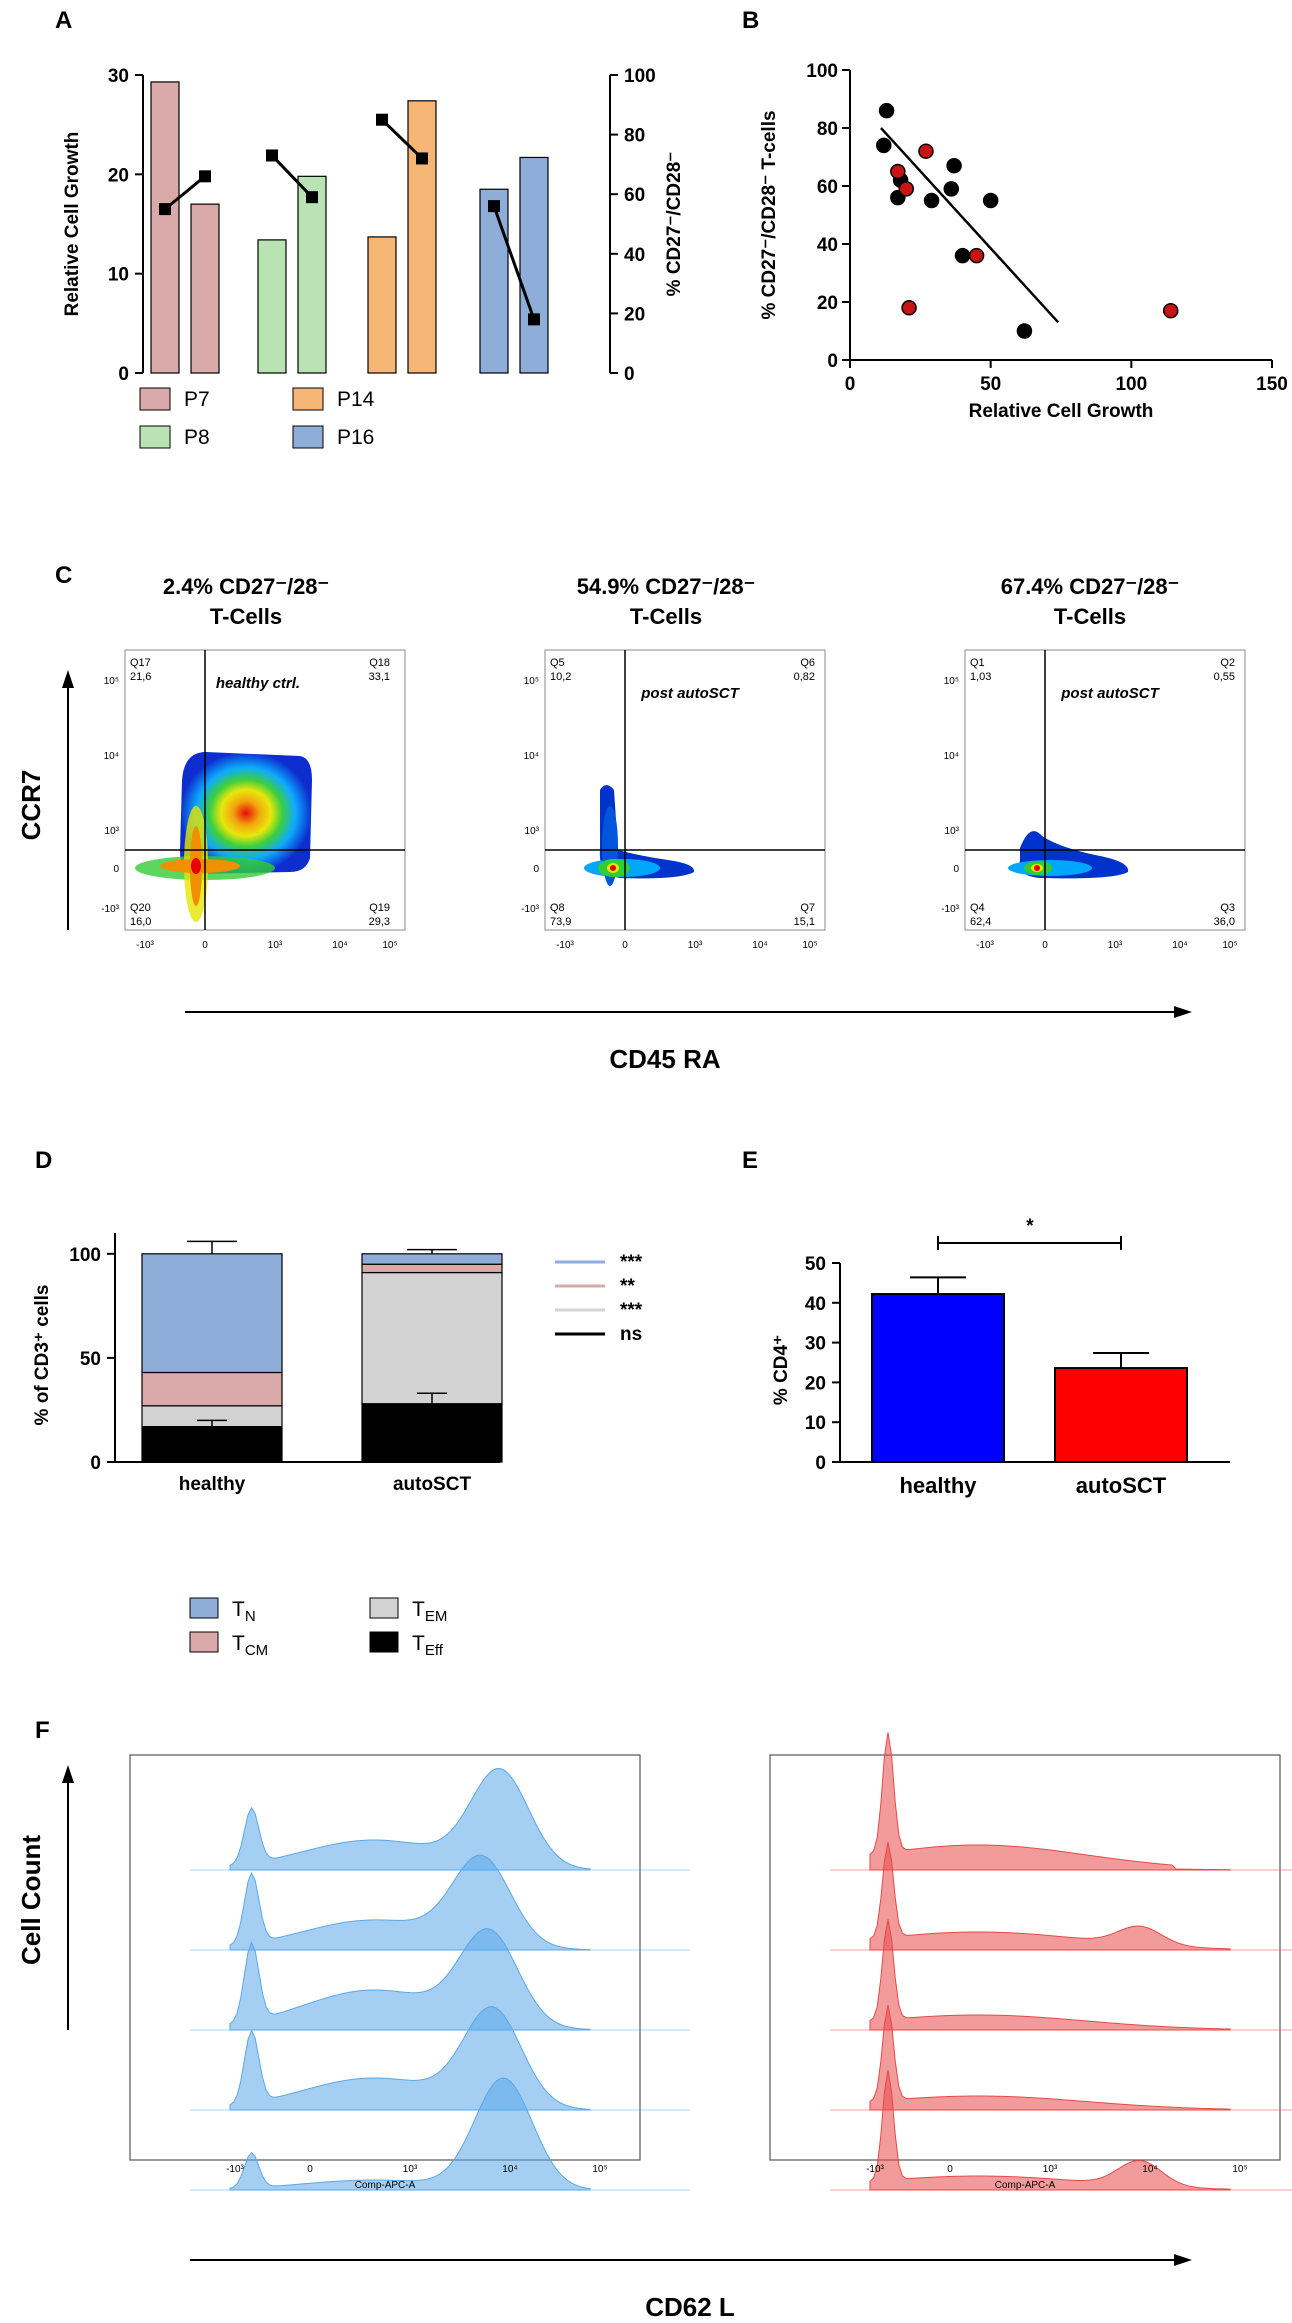 Image resolution: width=1292 pixels, height=2323 pixels. I want to click on d-y-tick-label: 100, so click(85, 1255).